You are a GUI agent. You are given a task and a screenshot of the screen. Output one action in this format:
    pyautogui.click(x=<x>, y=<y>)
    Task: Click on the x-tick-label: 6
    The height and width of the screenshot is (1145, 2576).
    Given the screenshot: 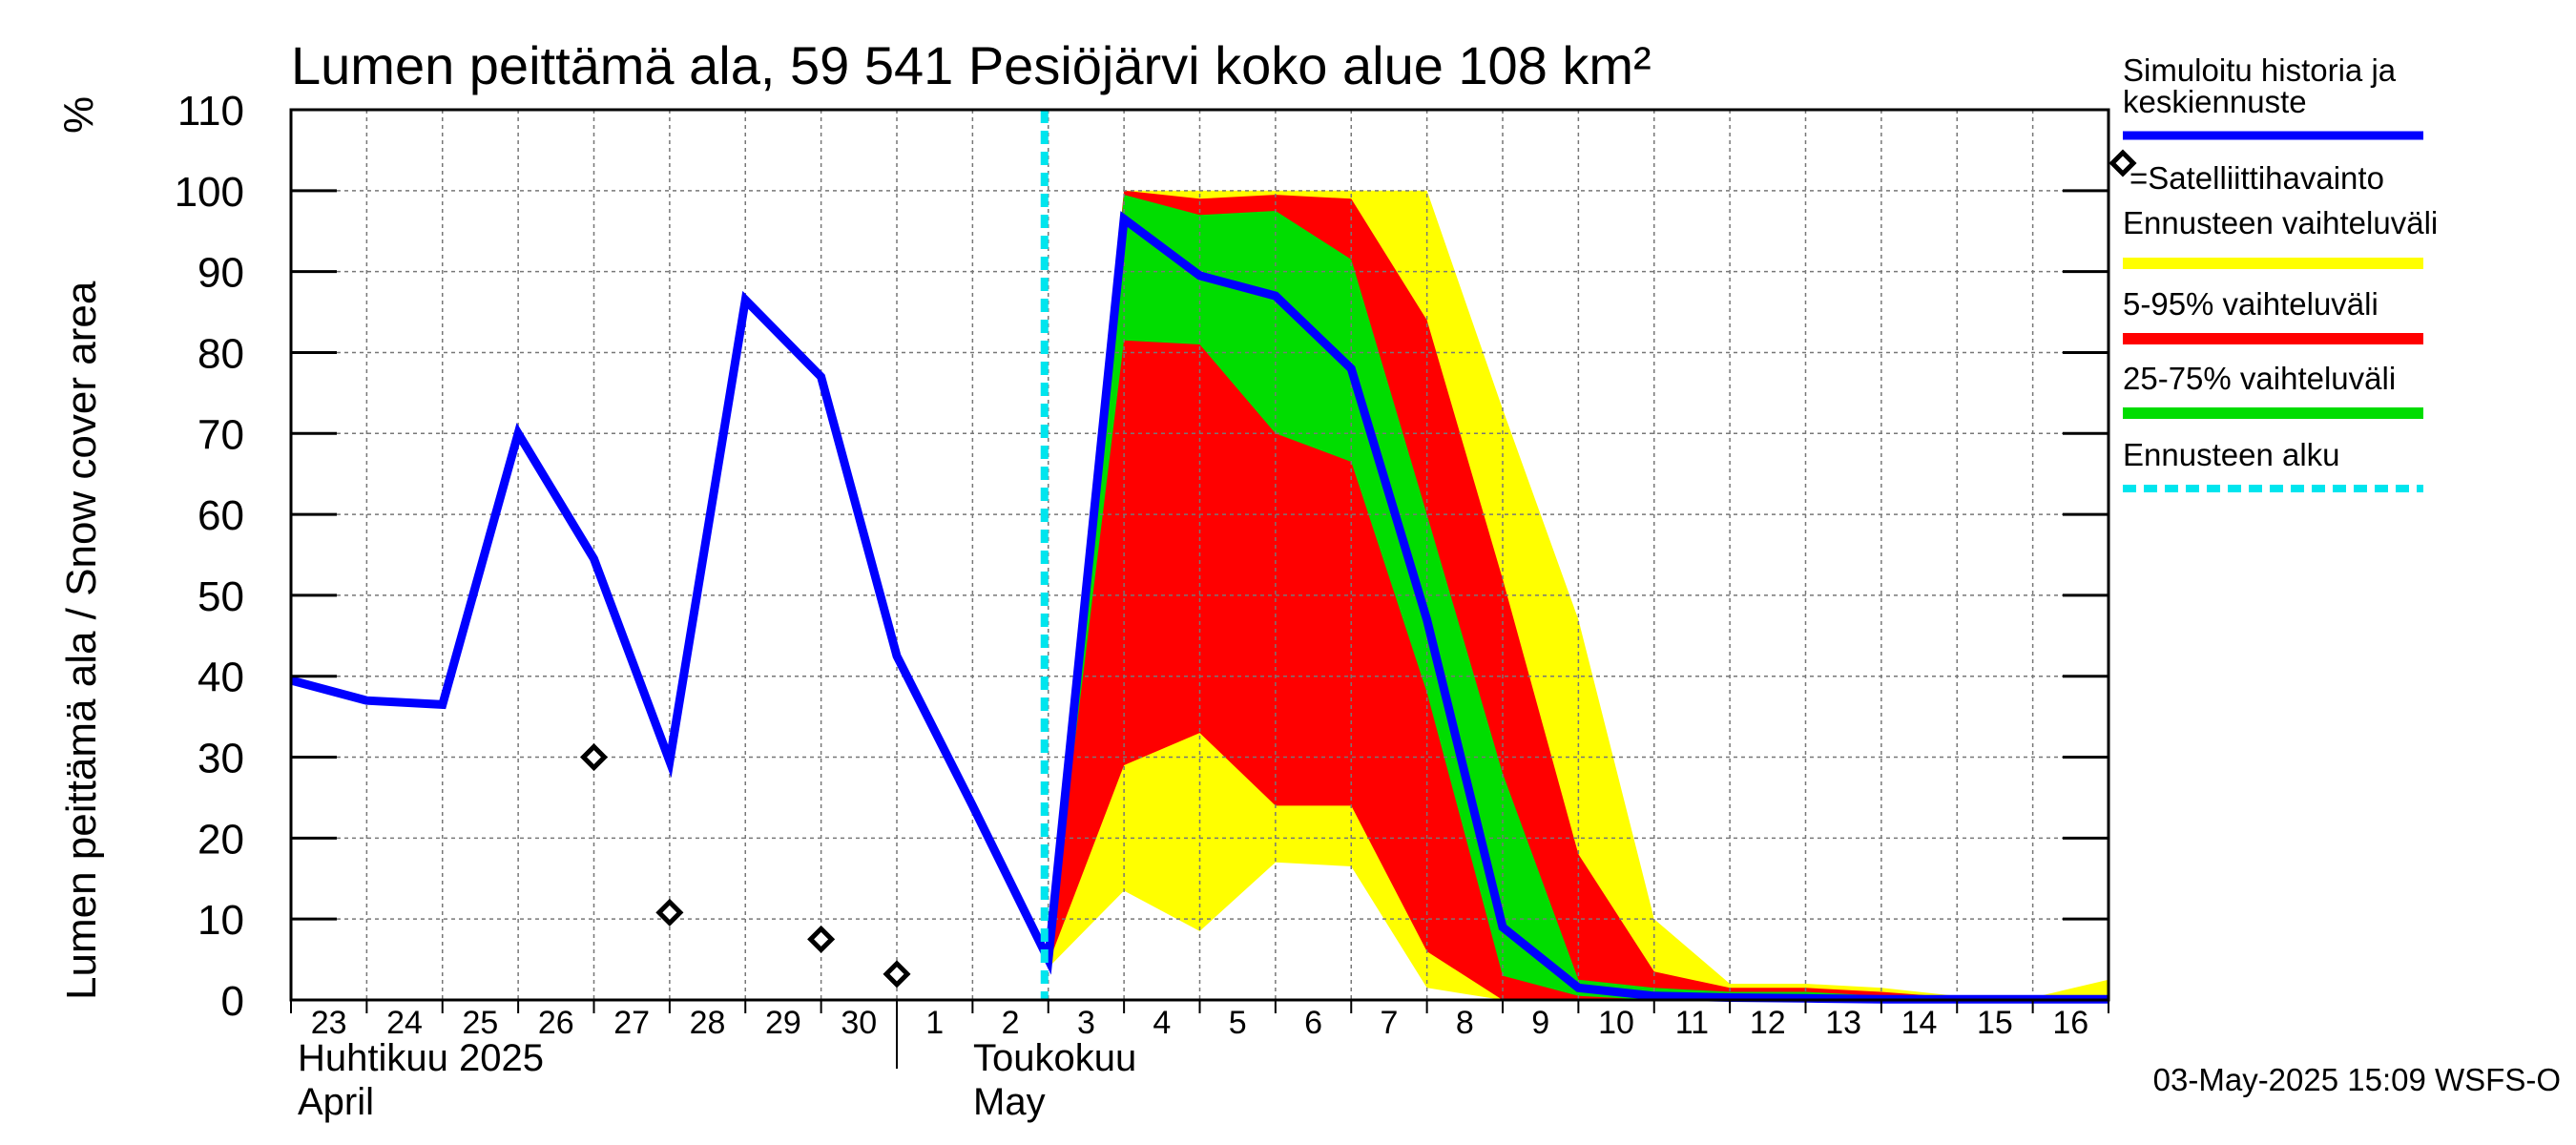 What is the action you would take?
    pyautogui.click(x=1313, y=1023)
    